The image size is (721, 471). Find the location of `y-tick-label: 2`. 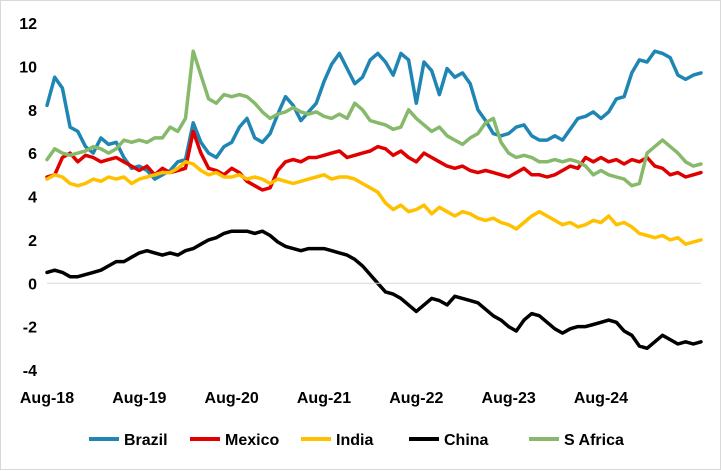

y-tick-label: 2 is located at coordinates (32, 241).